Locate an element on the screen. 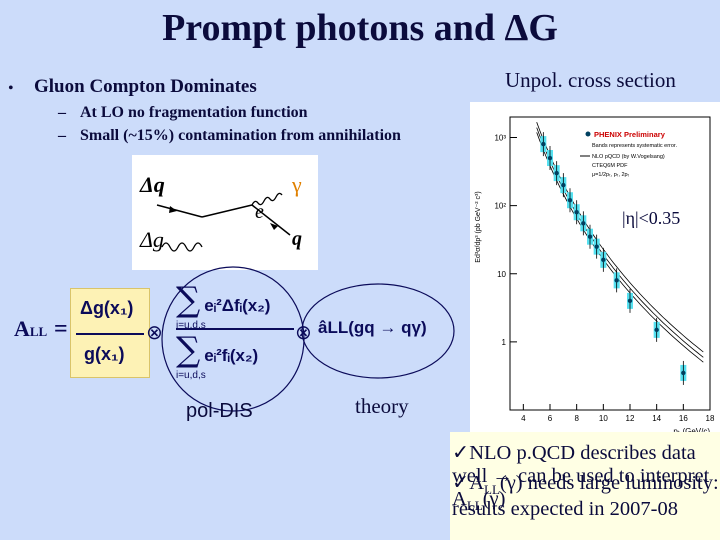 The height and width of the screenshot is (540, 720). x-tick-label: 10 is located at coordinates (603, 418).